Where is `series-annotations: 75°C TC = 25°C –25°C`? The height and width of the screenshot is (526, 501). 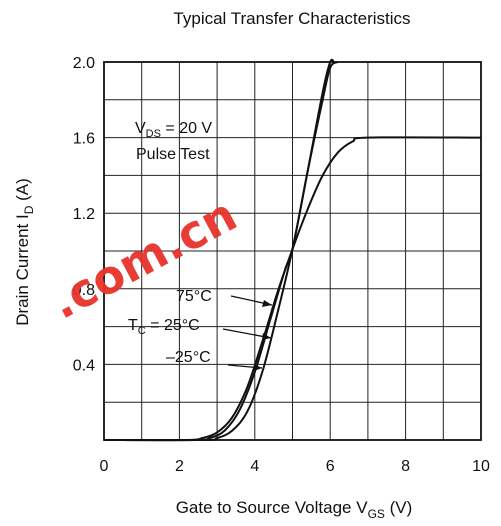
series-annotations: 75°C TC = 25°C –25°C is located at coordinates (200, 329).